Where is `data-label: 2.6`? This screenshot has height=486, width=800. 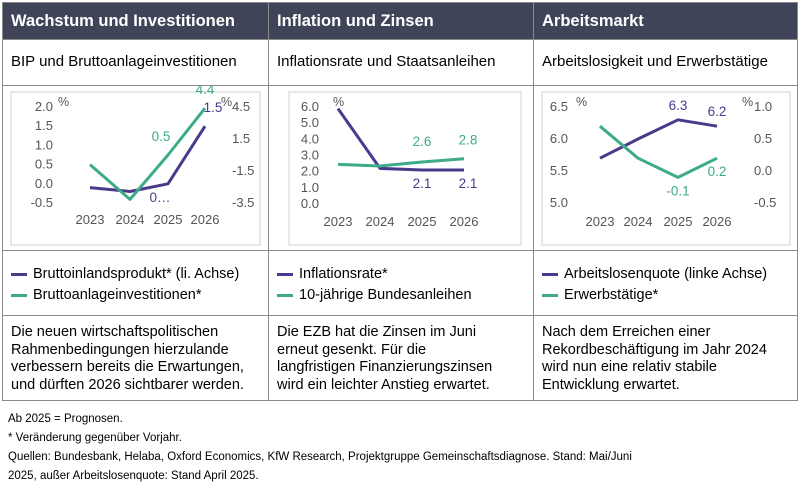 data-label: 2.6 is located at coordinates (422, 141).